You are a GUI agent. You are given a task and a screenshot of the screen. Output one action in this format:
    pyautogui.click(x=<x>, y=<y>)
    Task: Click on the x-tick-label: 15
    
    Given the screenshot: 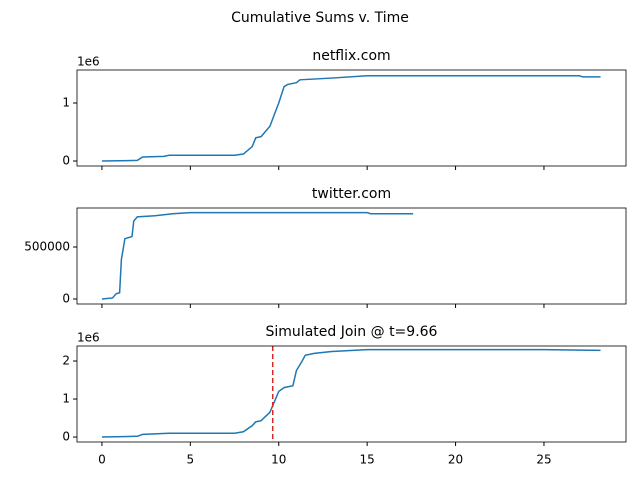 What is the action you would take?
    pyautogui.click(x=367, y=460)
    